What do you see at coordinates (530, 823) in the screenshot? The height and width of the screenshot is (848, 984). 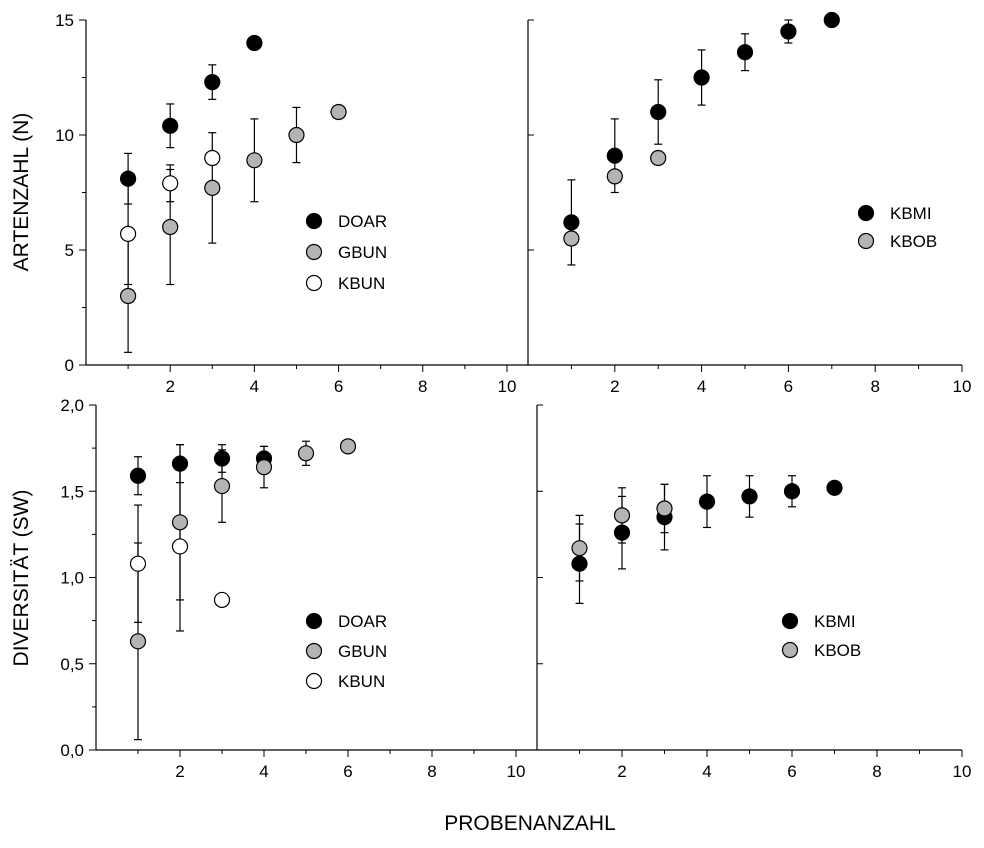 I see `x-axis-title: PROBENANZAHL` at bounding box center [530, 823].